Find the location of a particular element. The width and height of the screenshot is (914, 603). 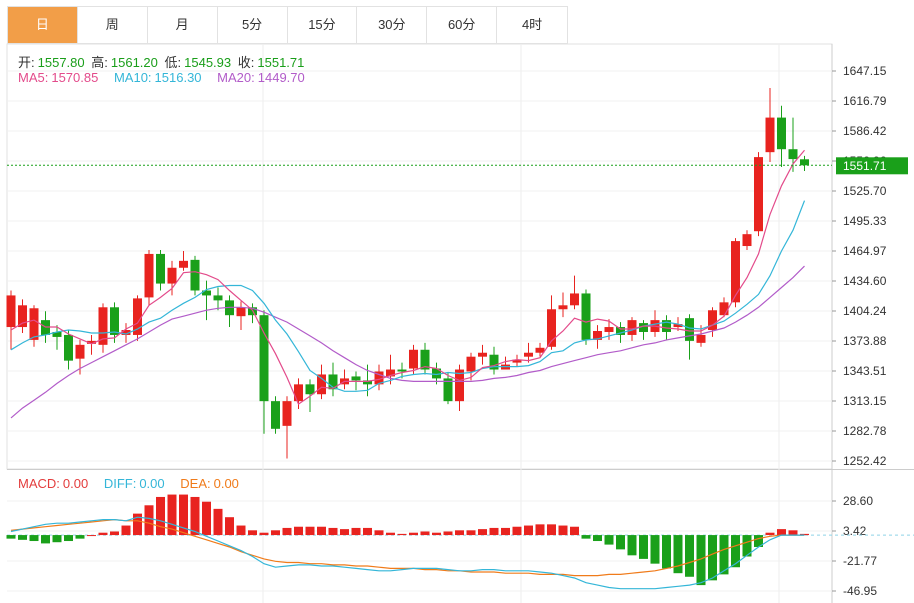

low-value: 1545.93 is located at coordinates (208, 62).